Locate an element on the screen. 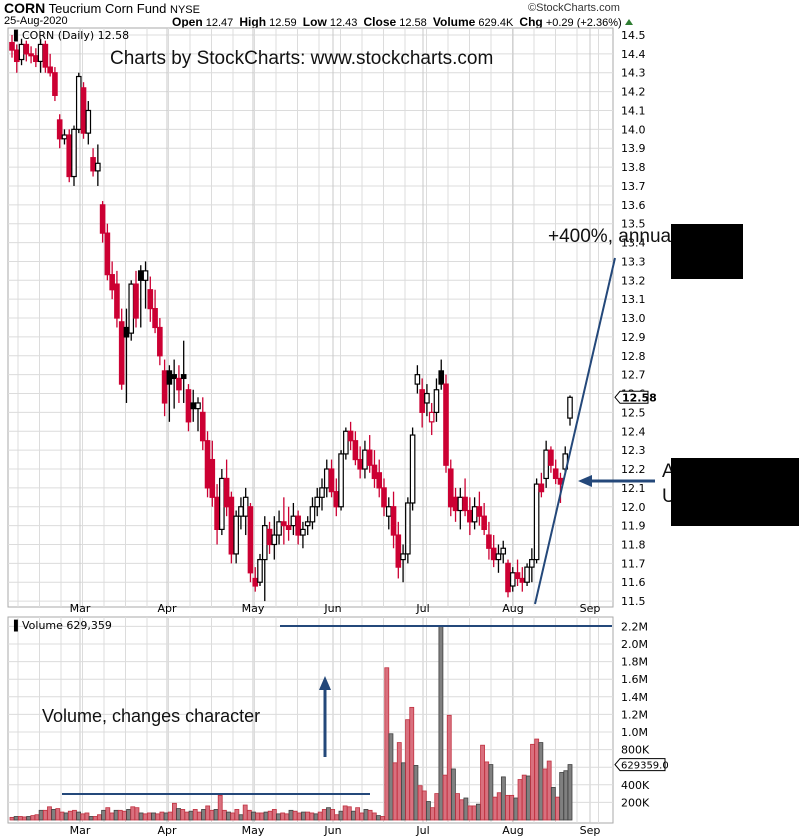 This screenshot has height=840, width=799. price-tick: 12.2 is located at coordinates (633, 469).